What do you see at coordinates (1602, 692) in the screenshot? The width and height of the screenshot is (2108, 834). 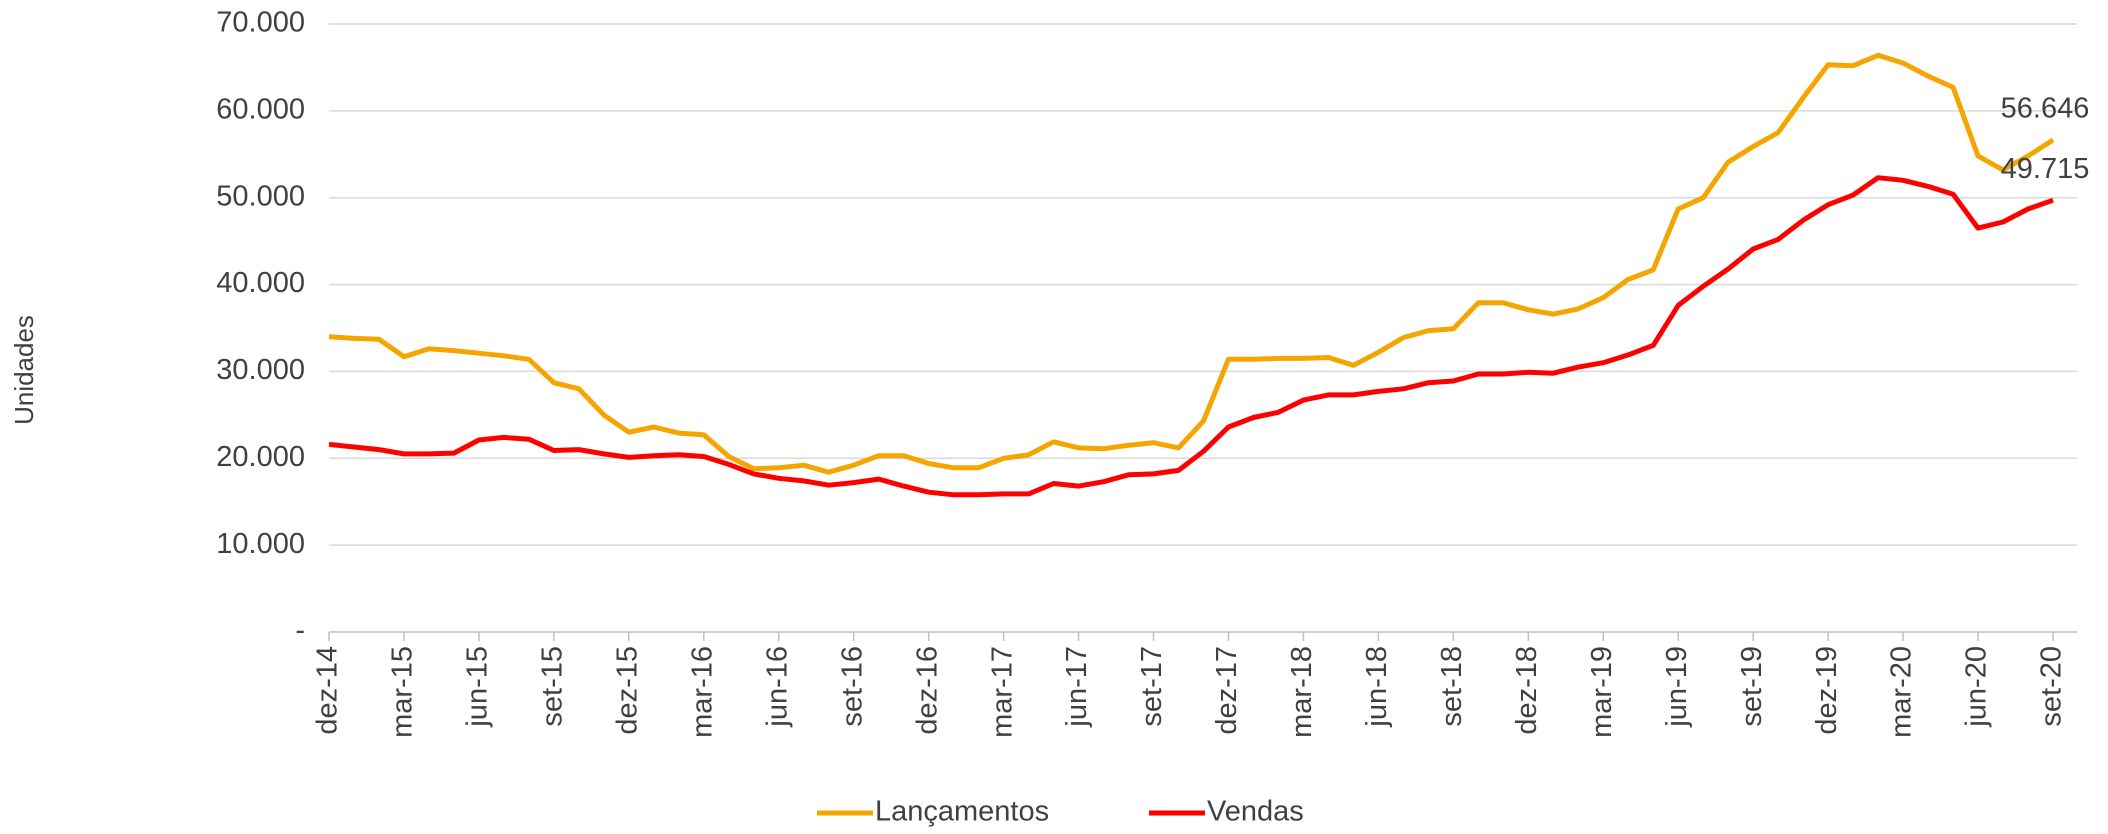 I see `x-tick-label: mar-19` at bounding box center [1602, 692].